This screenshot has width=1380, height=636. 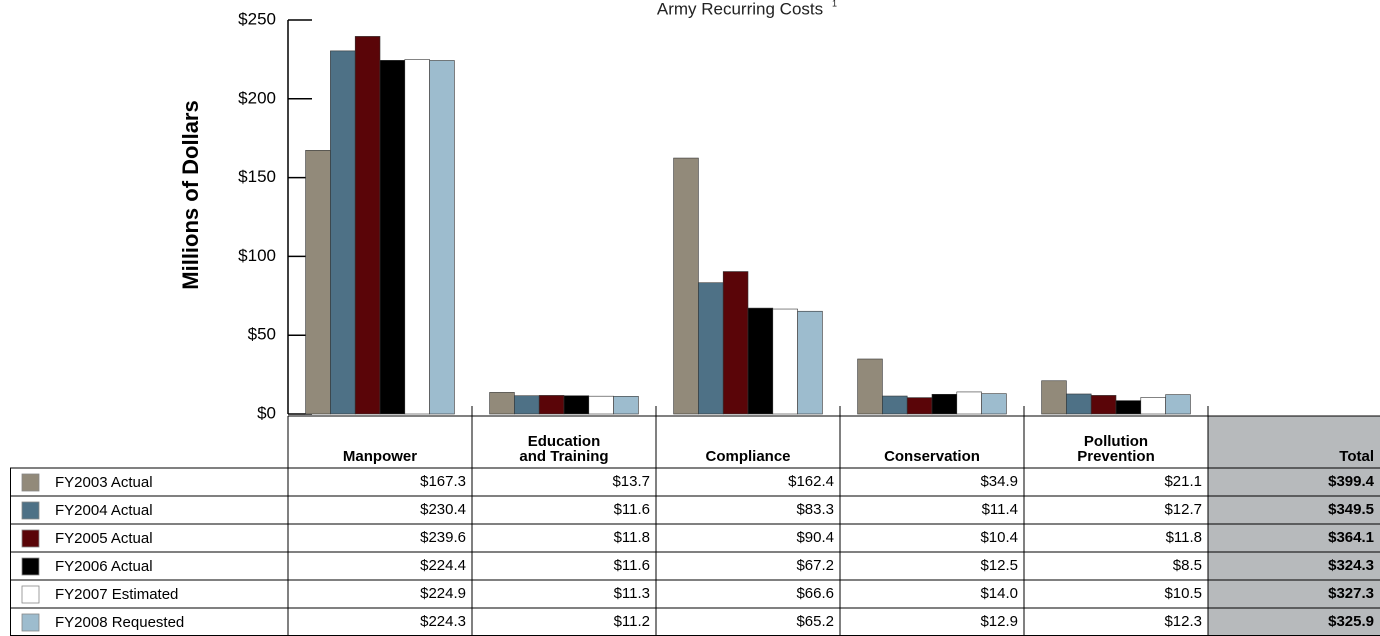 What do you see at coordinates (932, 456) in the screenshot?
I see `column-header: Conservation` at bounding box center [932, 456].